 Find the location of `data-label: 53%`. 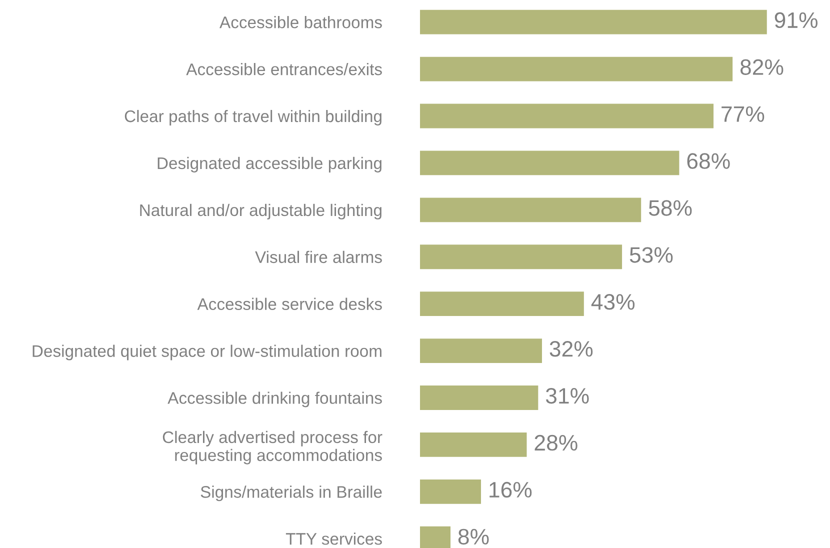

data-label: 53% is located at coordinates (651, 255).